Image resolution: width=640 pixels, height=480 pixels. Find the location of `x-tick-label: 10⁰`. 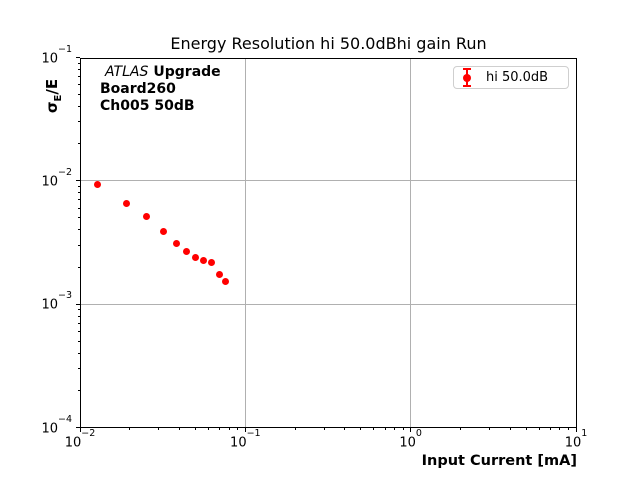

x-tick-label: 10⁰ is located at coordinates (410, 439).